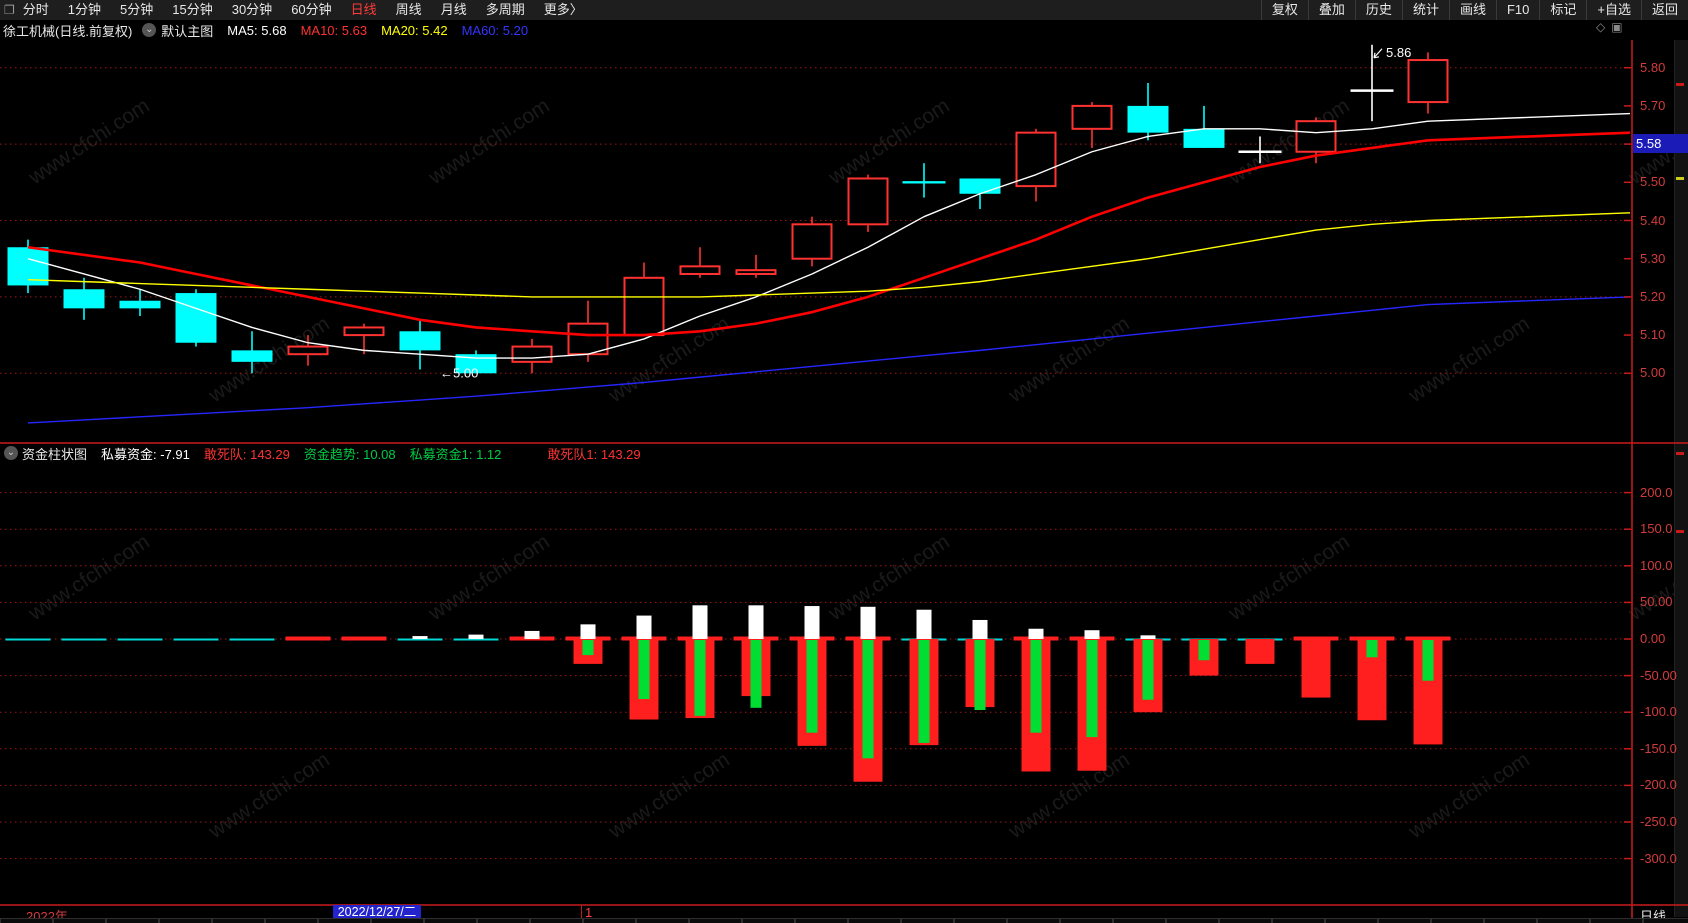  What do you see at coordinates (252, 9) in the screenshot?
I see `period-tab-4: 30分钟` at bounding box center [252, 9].